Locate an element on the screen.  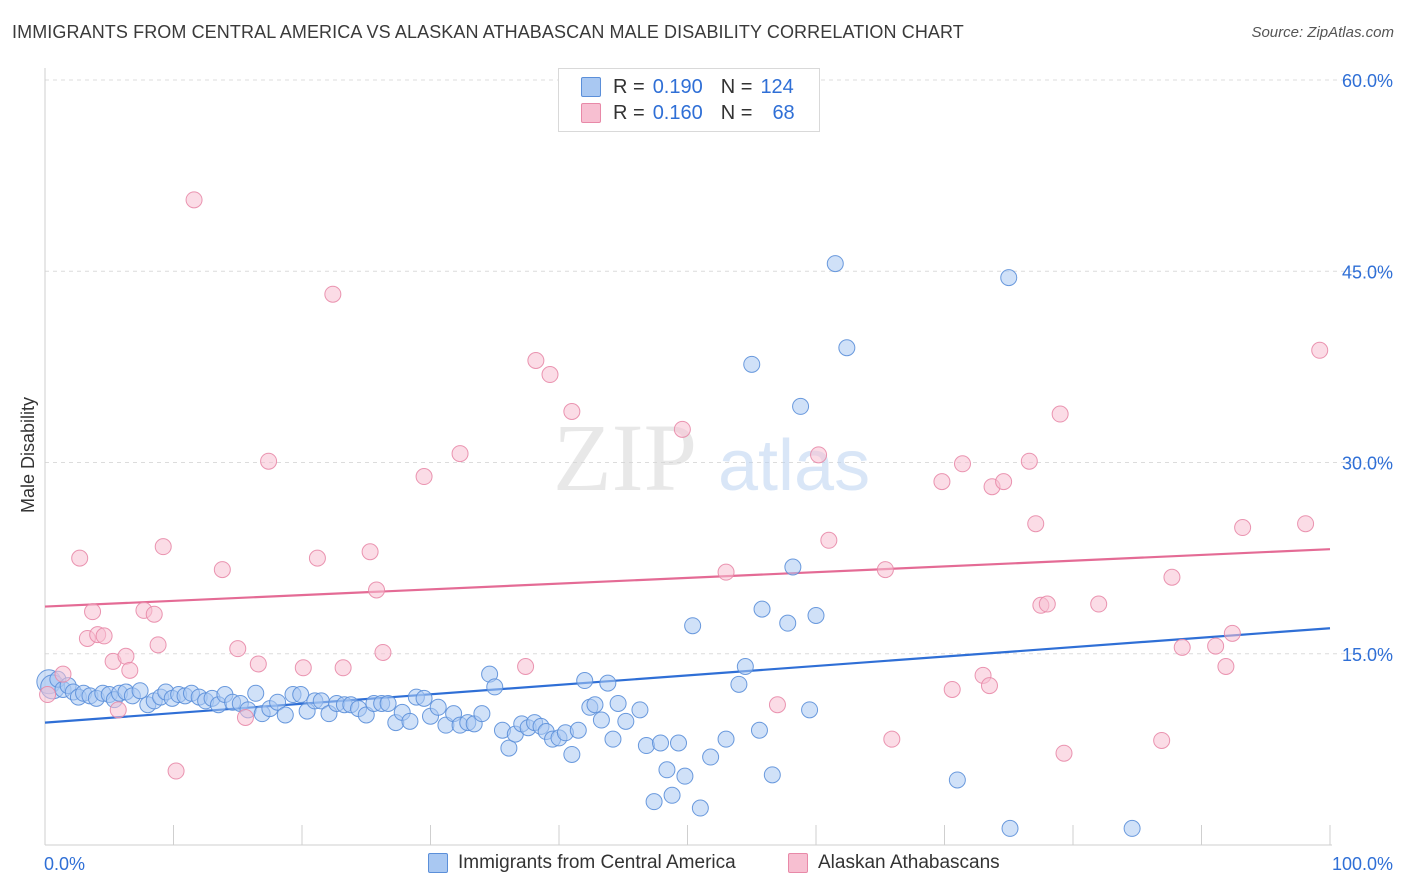
legend-swatch-blue is located at coordinates (591, 87).